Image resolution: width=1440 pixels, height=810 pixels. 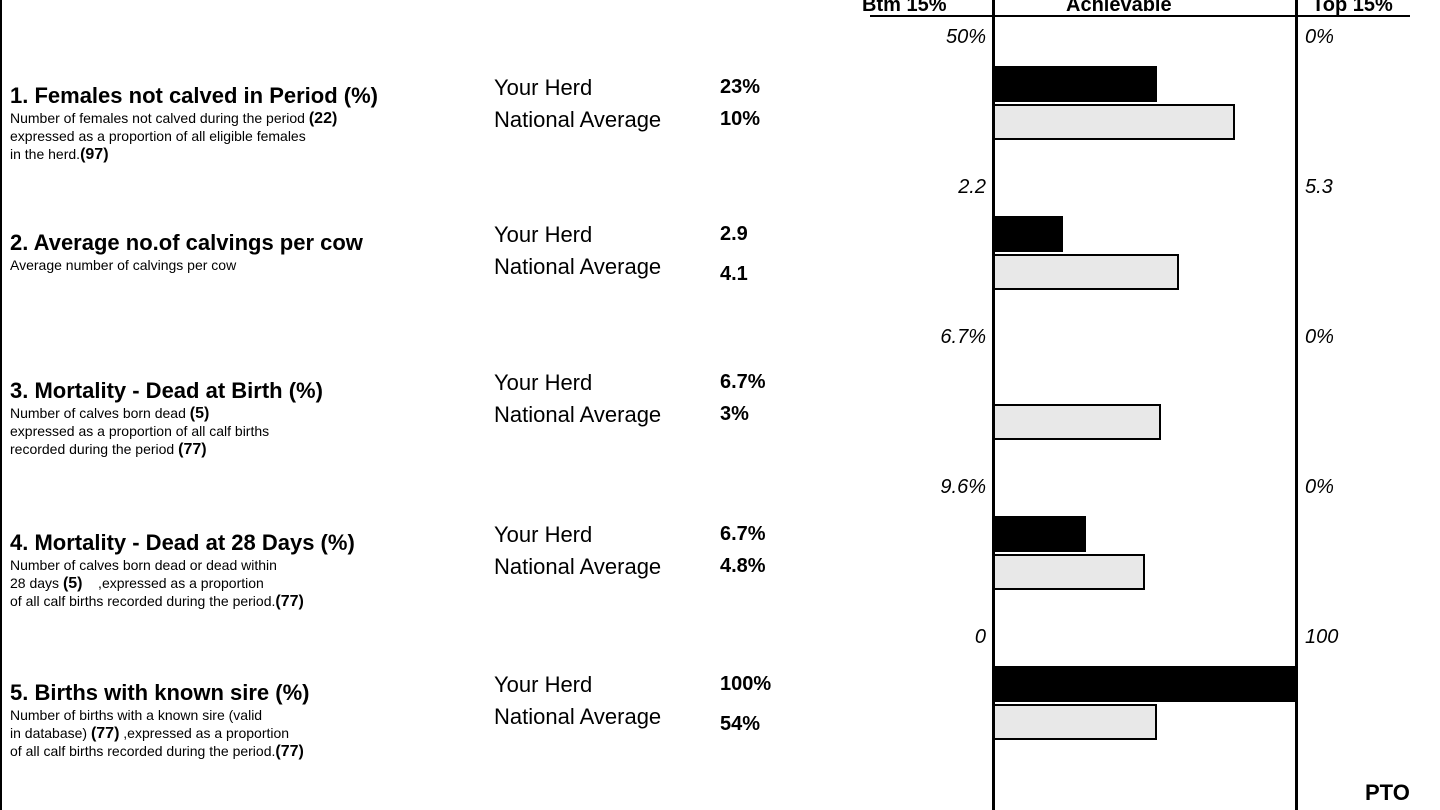 I want to click on metric-title: 5. Births with known sire (%), so click(x=160, y=692).